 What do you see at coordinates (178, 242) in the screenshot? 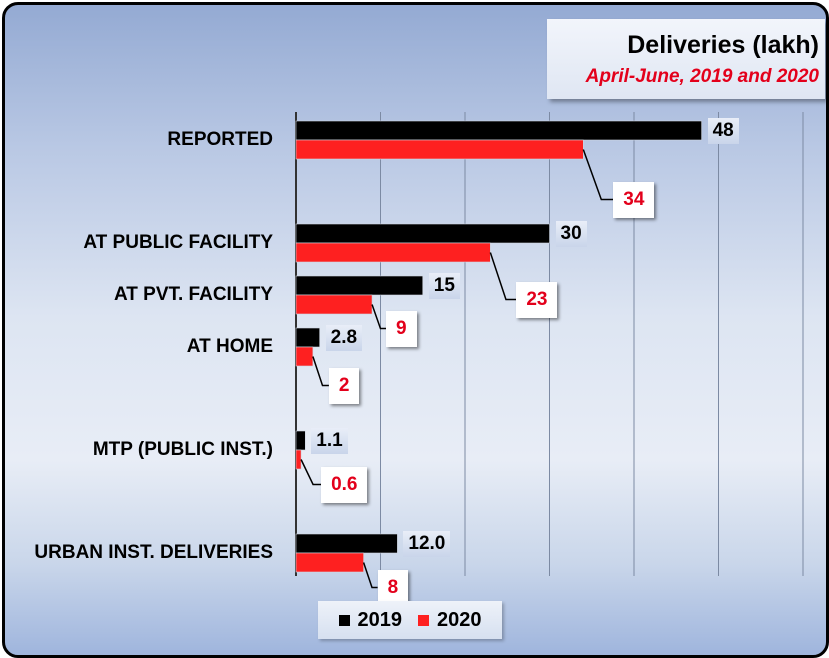
I see `category-label: AT PUBLIC FACILITY` at bounding box center [178, 242].